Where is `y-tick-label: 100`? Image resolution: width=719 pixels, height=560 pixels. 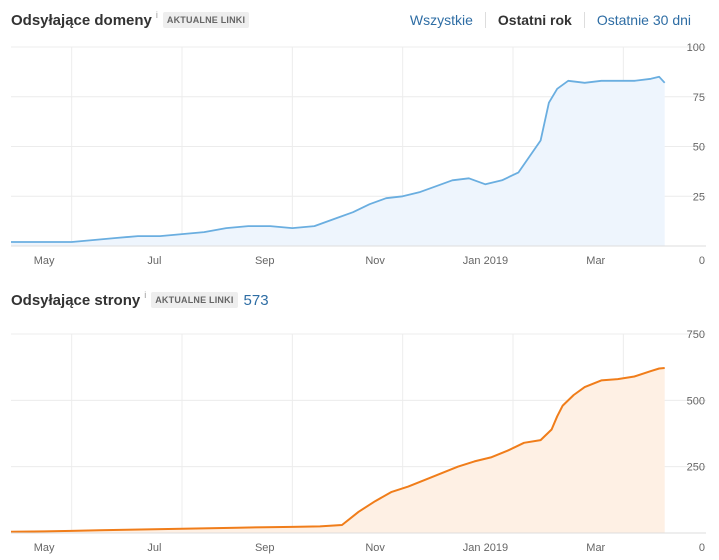 y-tick-label: 100 is located at coordinates (696, 48).